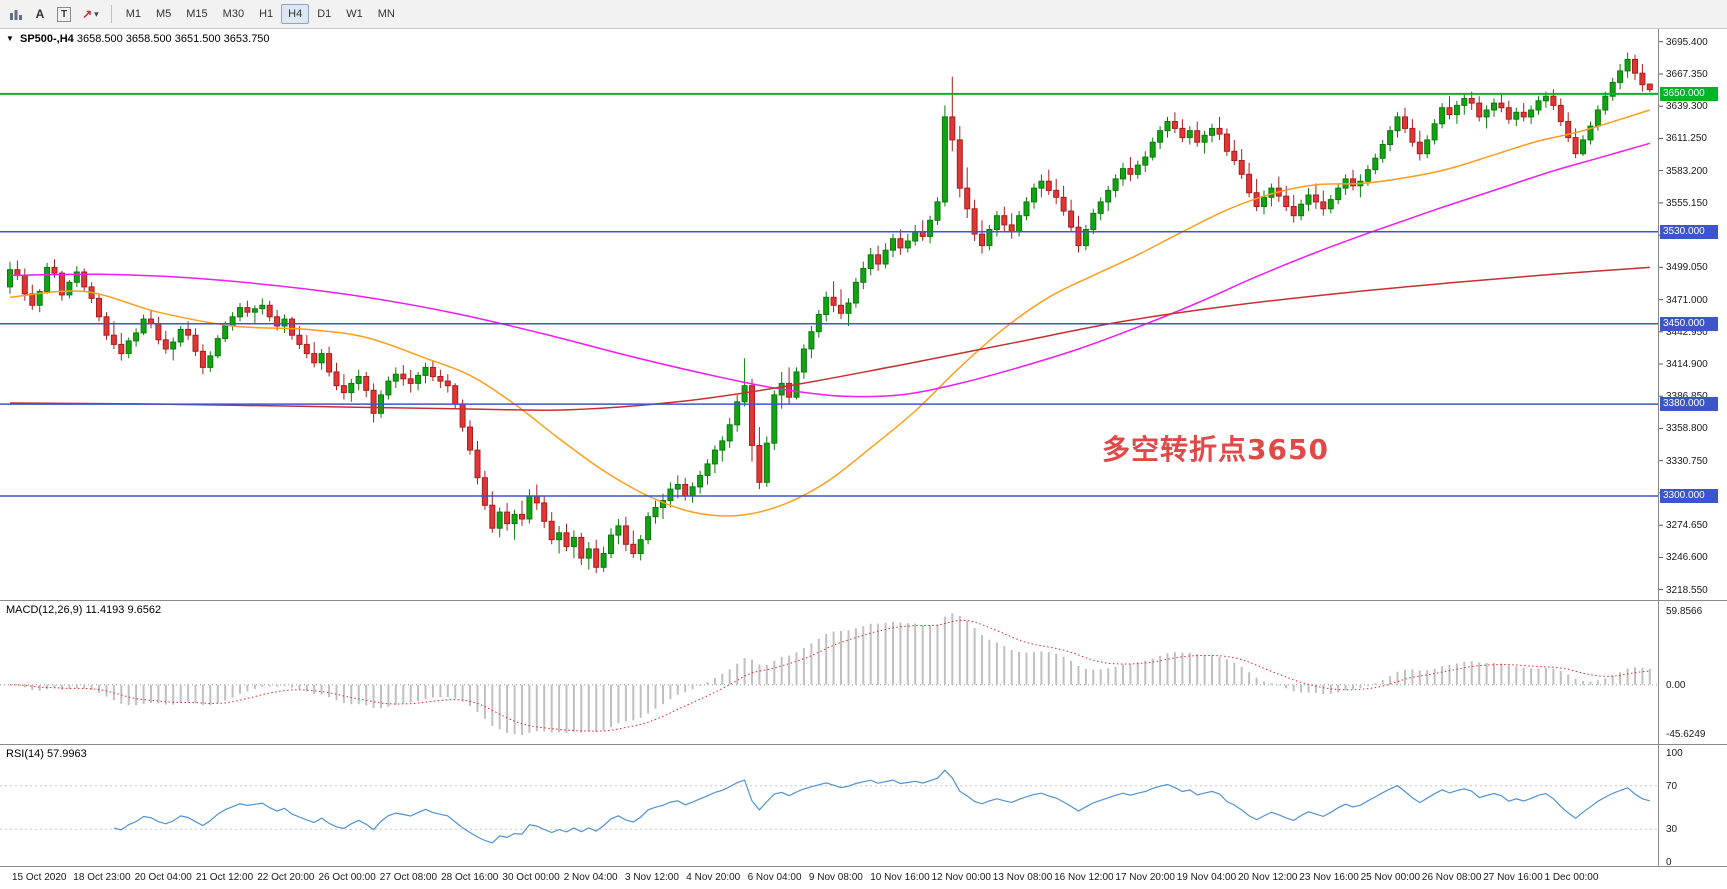 The width and height of the screenshot is (1727, 889). Describe the element at coordinates (46, 39) in the screenshot. I see `chart-symbol-period: SP500-,H4` at that location.